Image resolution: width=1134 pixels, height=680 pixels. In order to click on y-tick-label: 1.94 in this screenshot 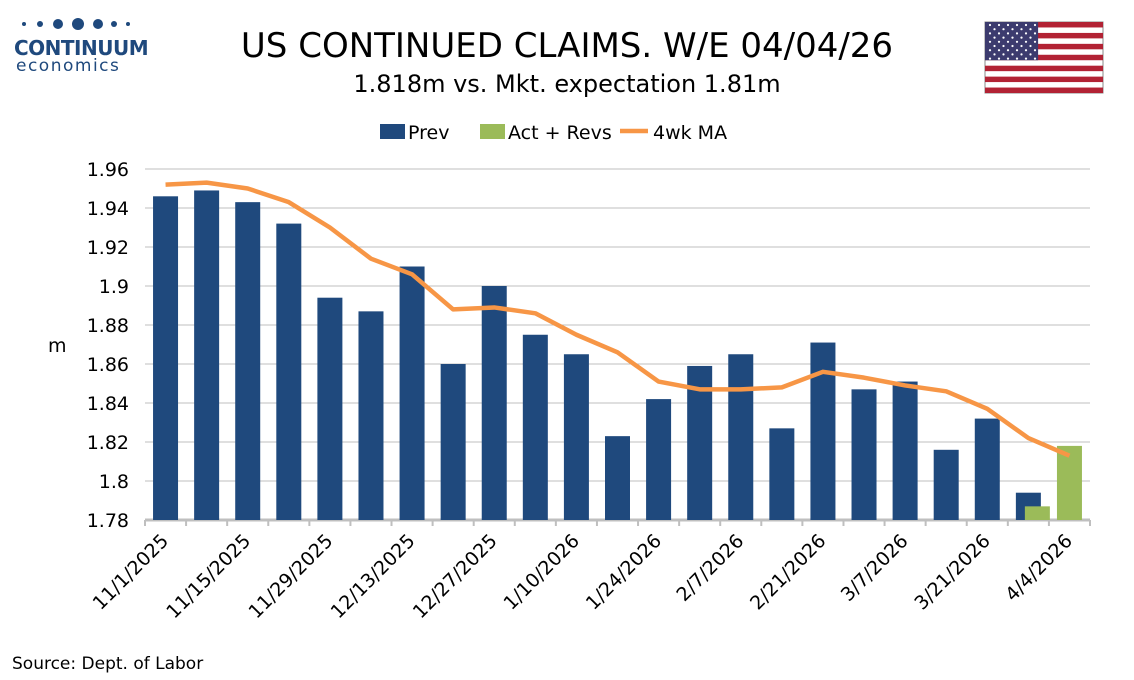, I will do `click(108, 209)`.